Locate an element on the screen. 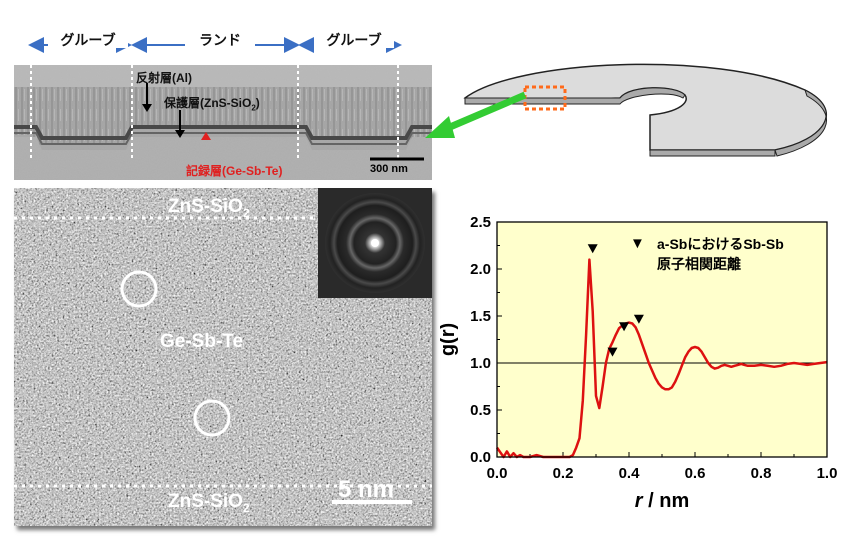 This screenshot has width=859, height=554. x-tick-label: 0.2 is located at coordinates (563, 473).